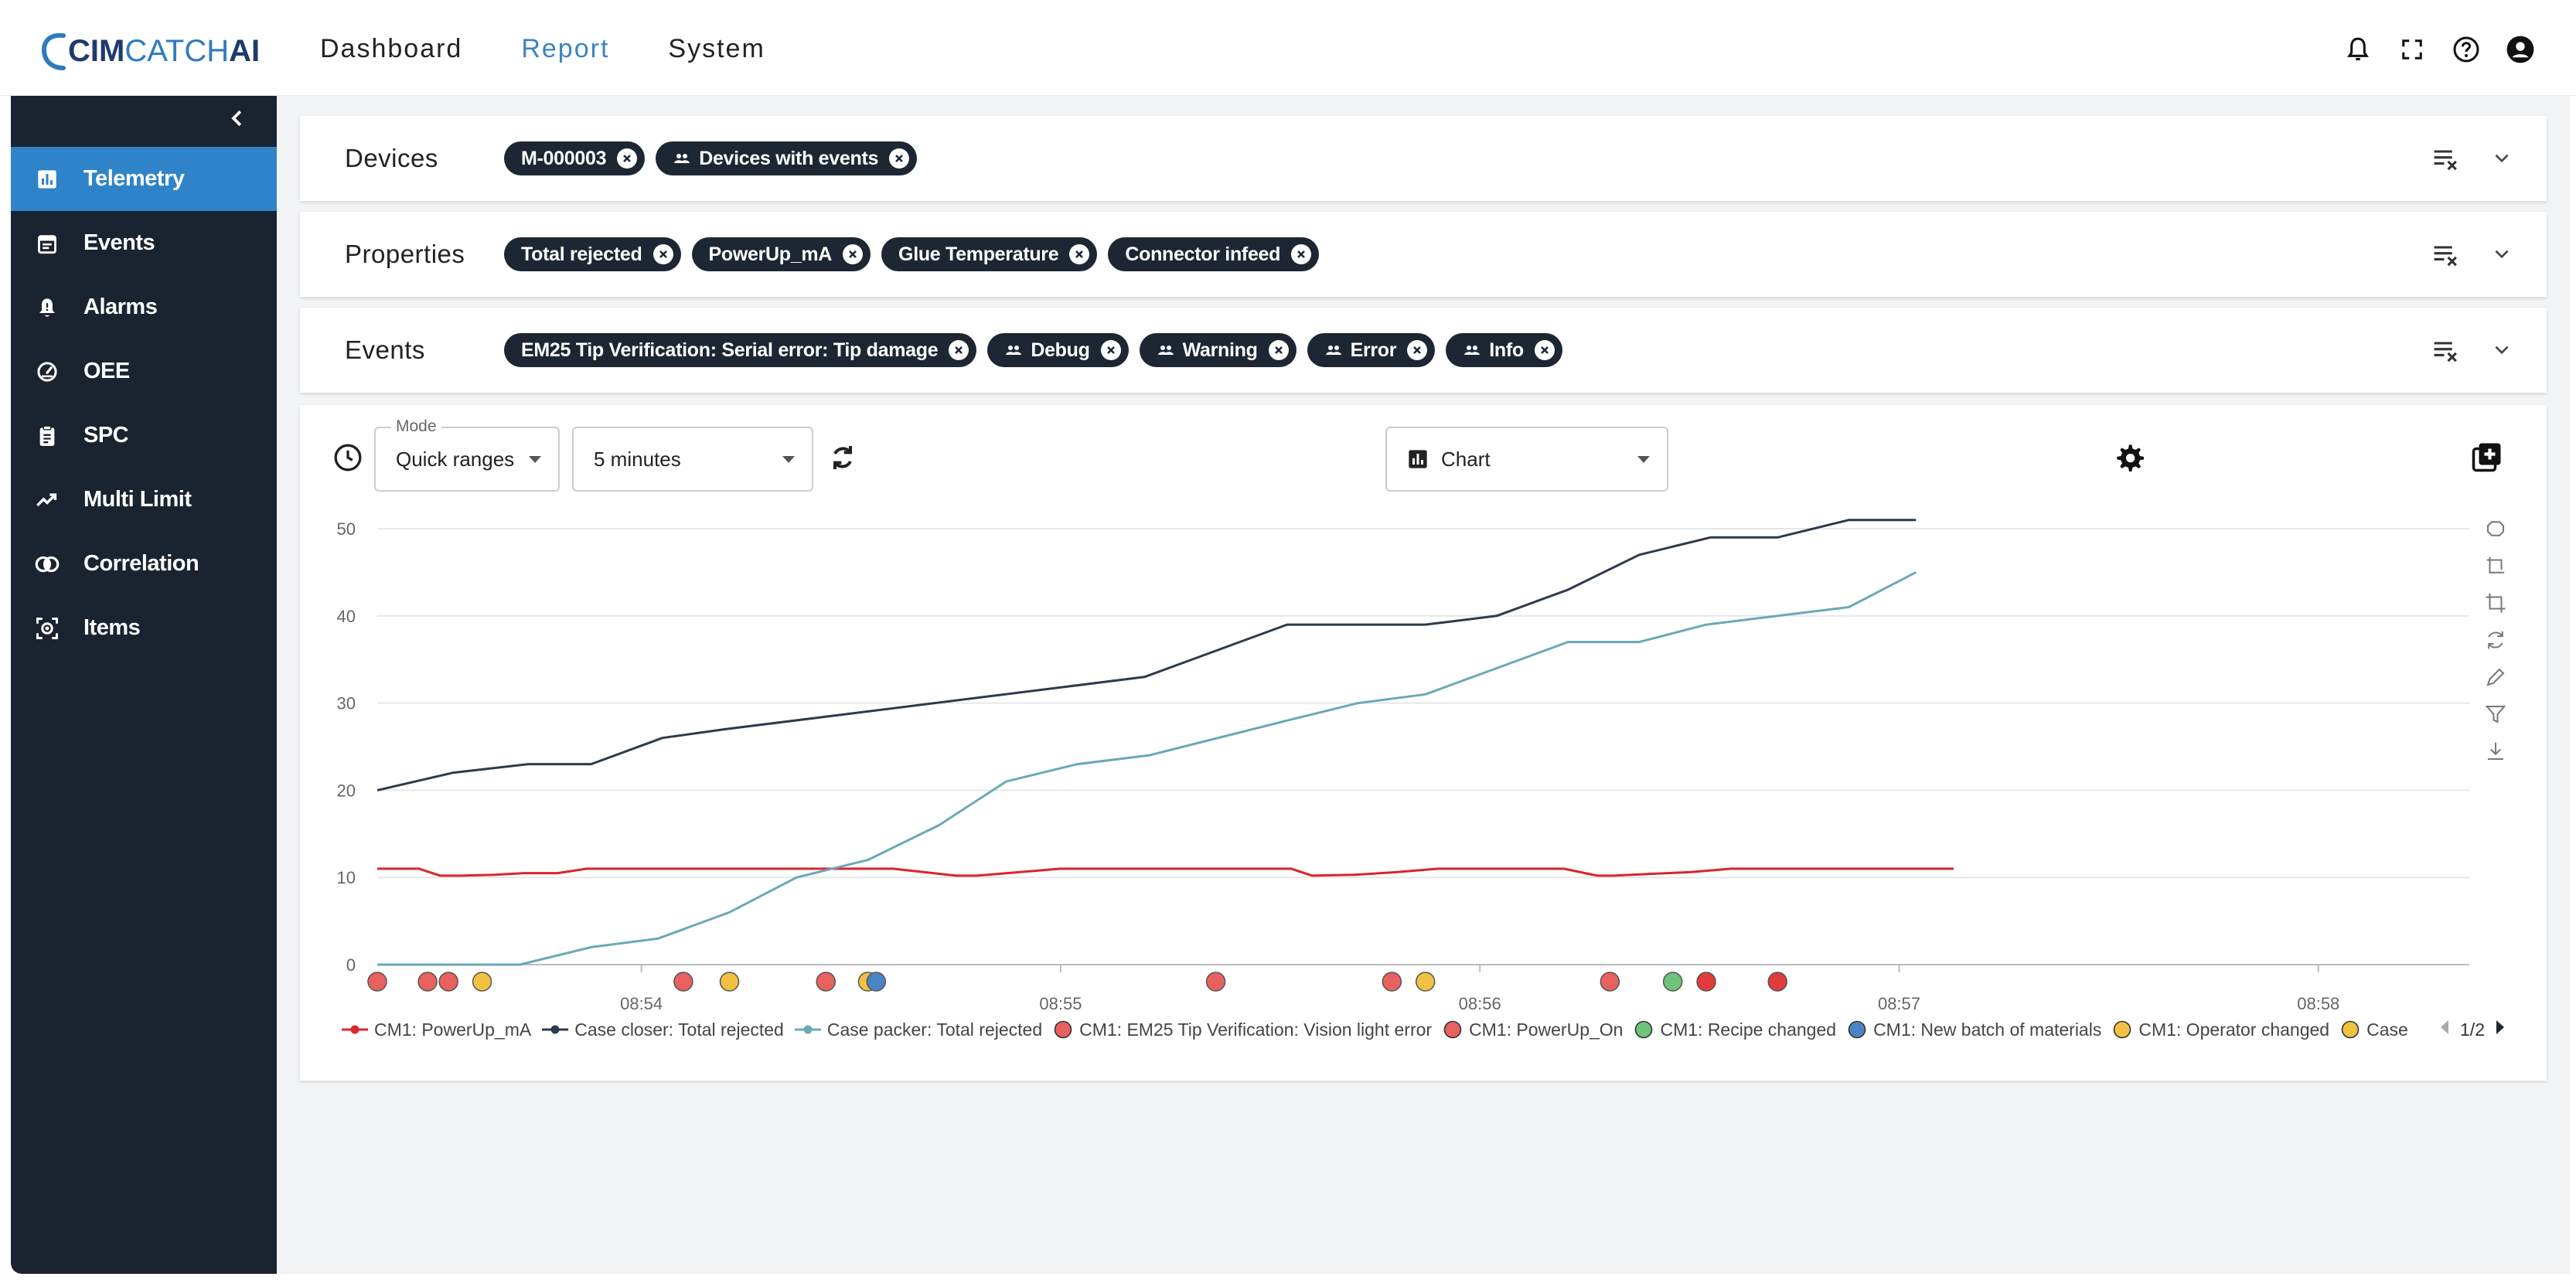 This screenshot has width=2576, height=1280. Describe the element at coordinates (1423, 158) in the screenshot. I see `devices-filter-panel: Devices M-000003 Devices with events` at that location.